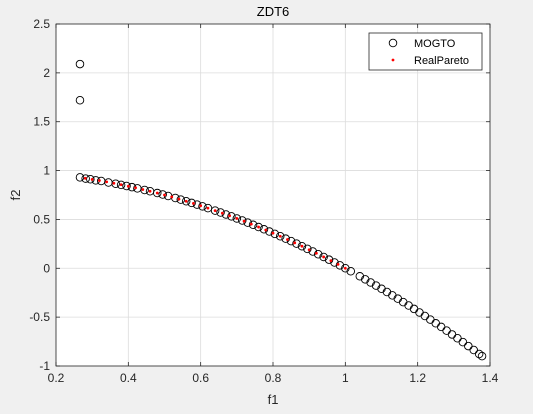  I want to click on y-tick-label: 2, so click(46, 73).